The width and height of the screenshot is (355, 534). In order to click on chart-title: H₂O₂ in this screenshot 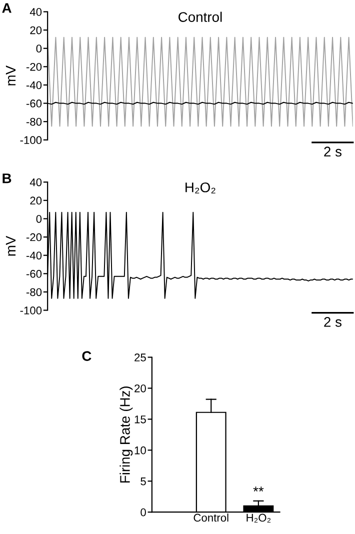, I will do `click(201, 188)`.